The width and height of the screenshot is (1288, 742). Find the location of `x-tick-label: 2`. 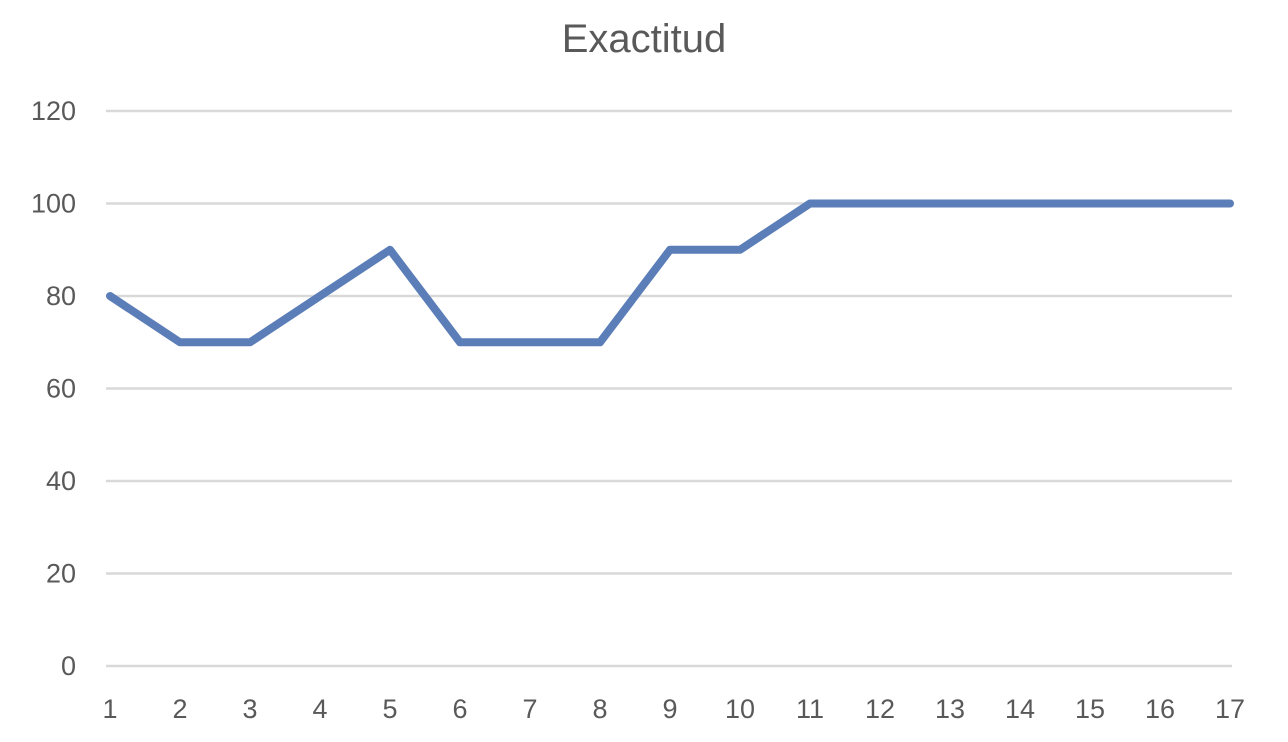

x-tick-label: 2 is located at coordinates (179, 709).